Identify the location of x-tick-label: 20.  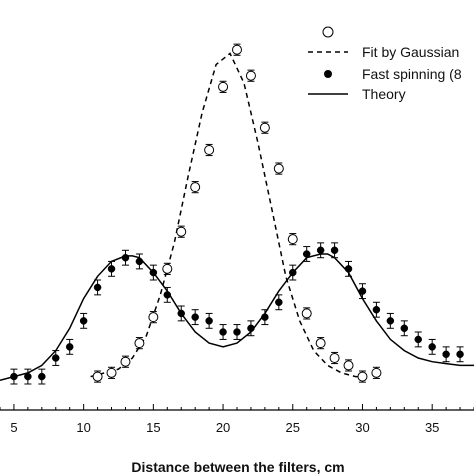
(223, 427).